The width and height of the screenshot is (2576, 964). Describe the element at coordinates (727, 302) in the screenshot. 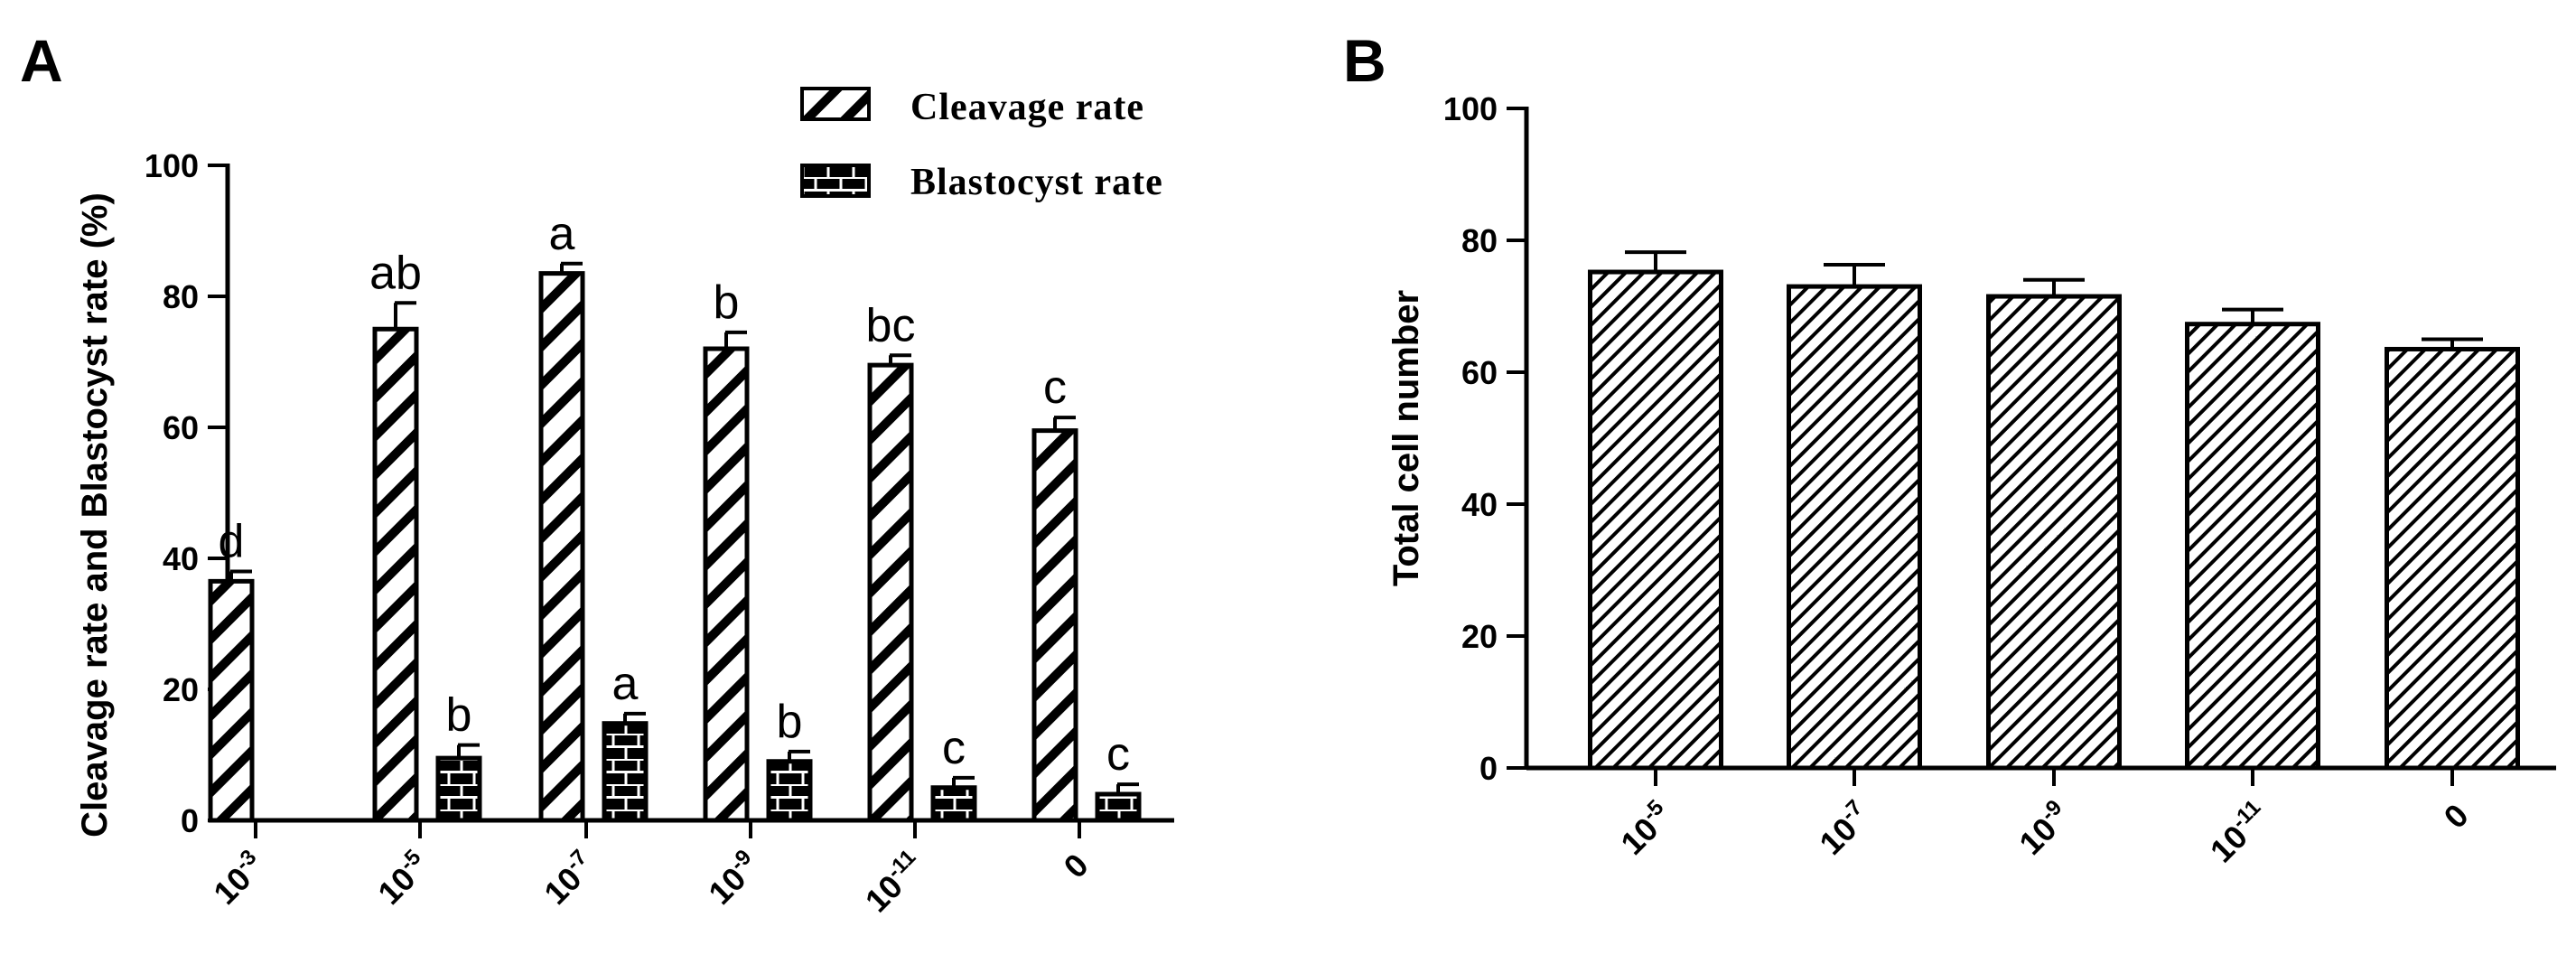

I see `sig-letter-cleavage: b` at that location.